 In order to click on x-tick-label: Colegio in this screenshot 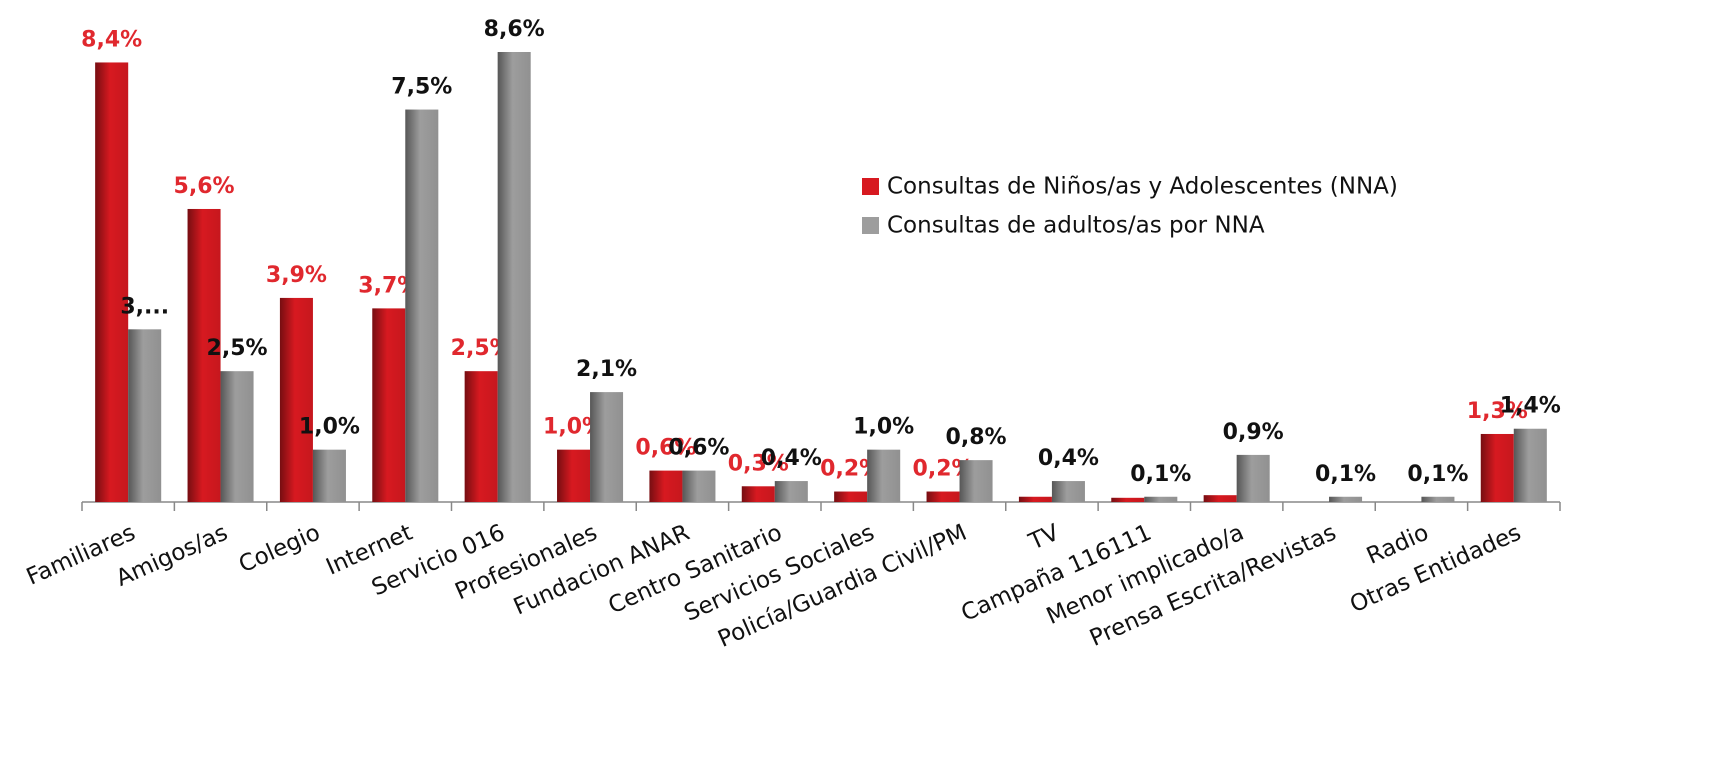, I will do `click(279, 549)`.